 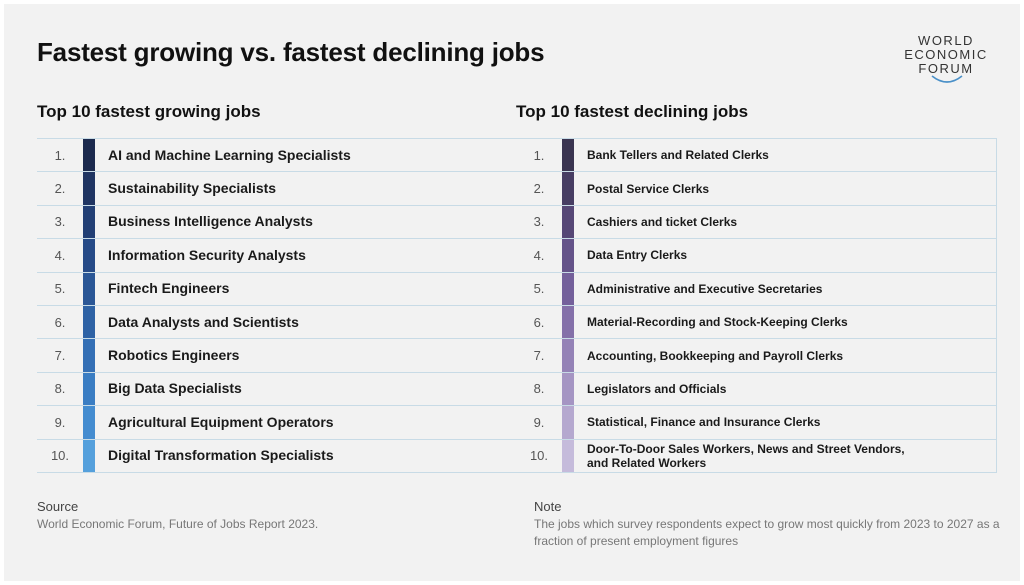 What do you see at coordinates (192, 188) in the screenshot?
I see `job-title: Sustainability Specialists` at bounding box center [192, 188].